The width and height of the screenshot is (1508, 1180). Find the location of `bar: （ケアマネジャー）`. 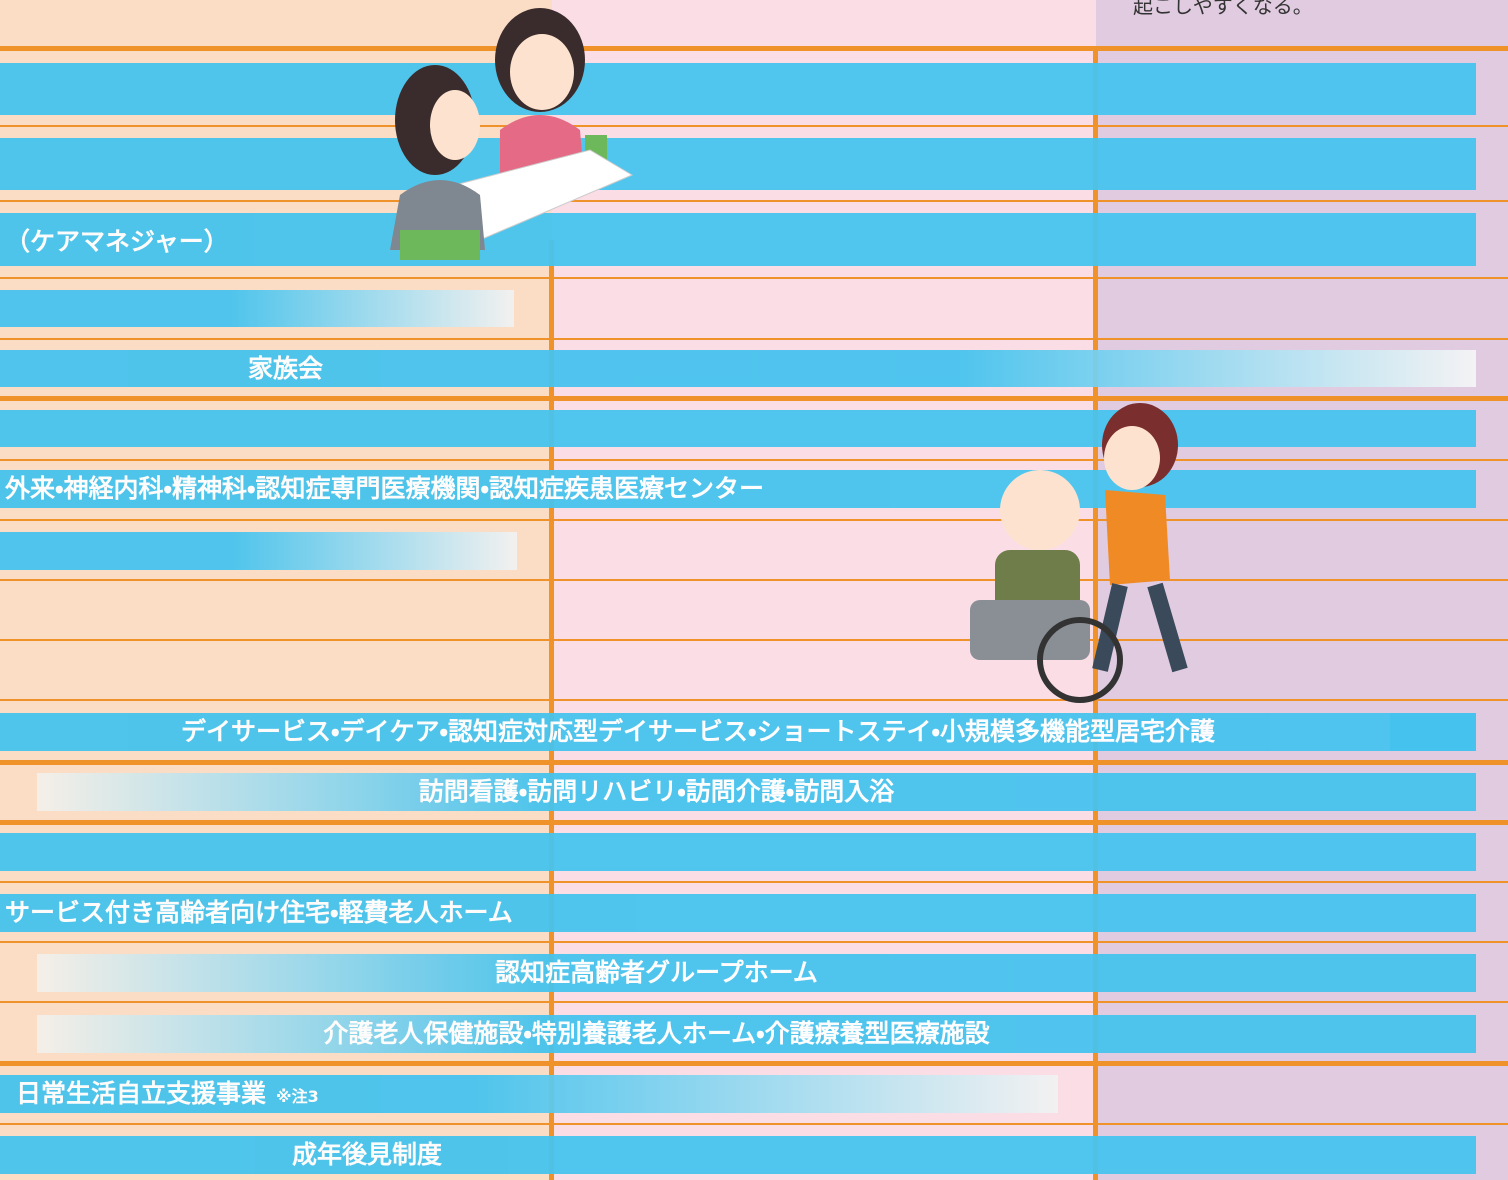

bar: （ケアマネジャー） is located at coordinates (738, 239).